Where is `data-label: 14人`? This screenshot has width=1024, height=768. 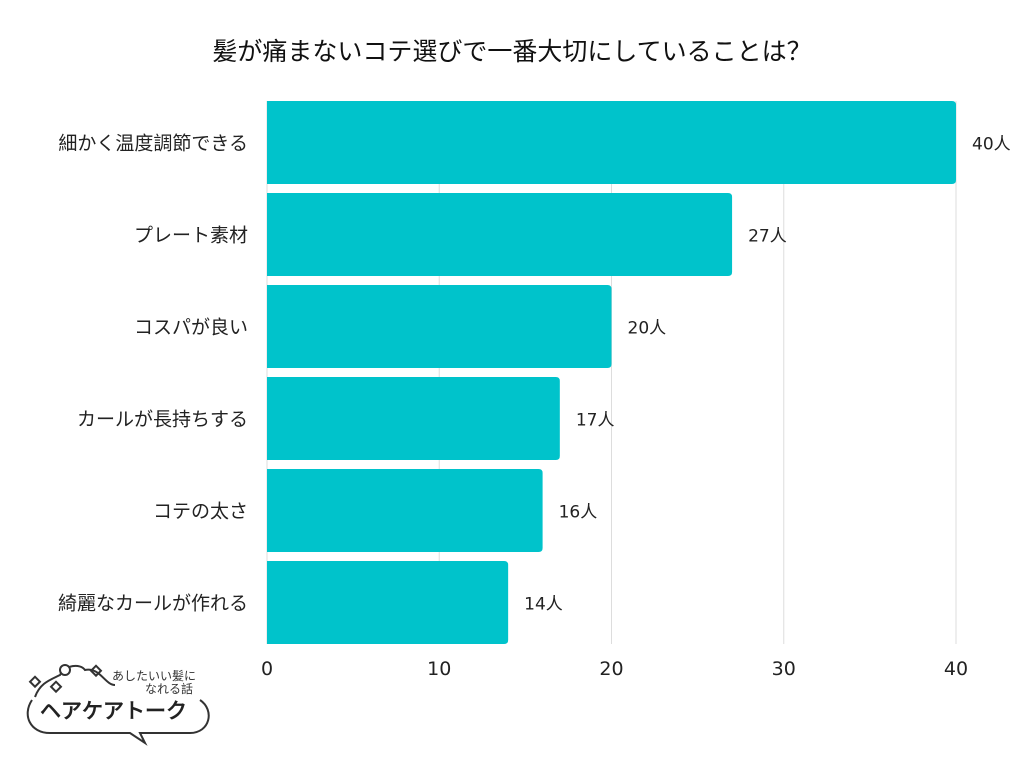
data-label: 14人 is located at coordinates (543, 605).